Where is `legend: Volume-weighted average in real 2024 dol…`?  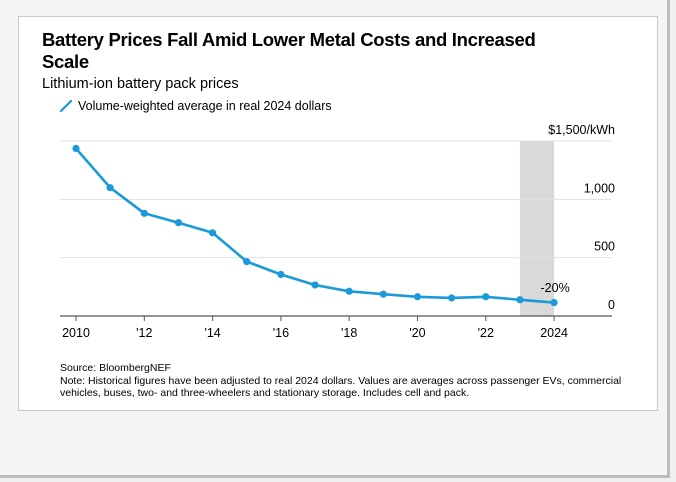 legend: Volume-weighted average in real 2024 dol… is located at coordinates (196, 106).